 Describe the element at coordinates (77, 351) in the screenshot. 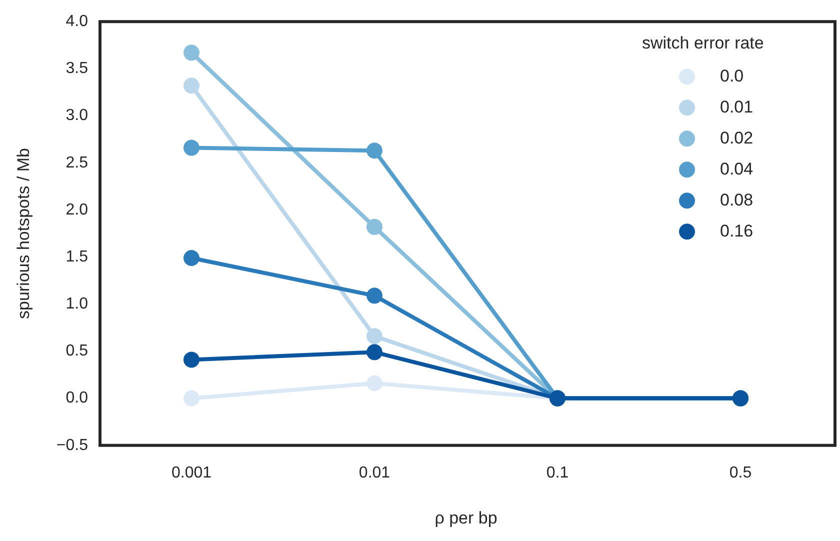

I see `y-tick-label: 0.5` at that location.